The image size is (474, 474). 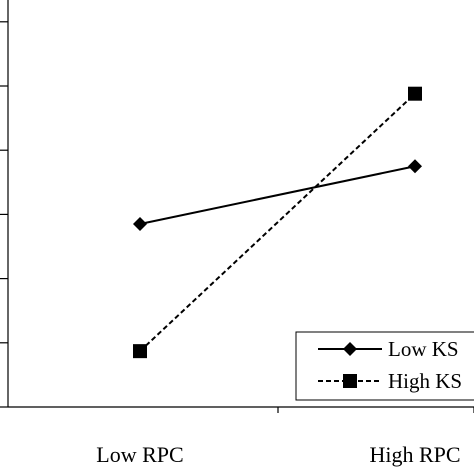 I want to click on x-axis-ticks, so click(x=375, y=410).